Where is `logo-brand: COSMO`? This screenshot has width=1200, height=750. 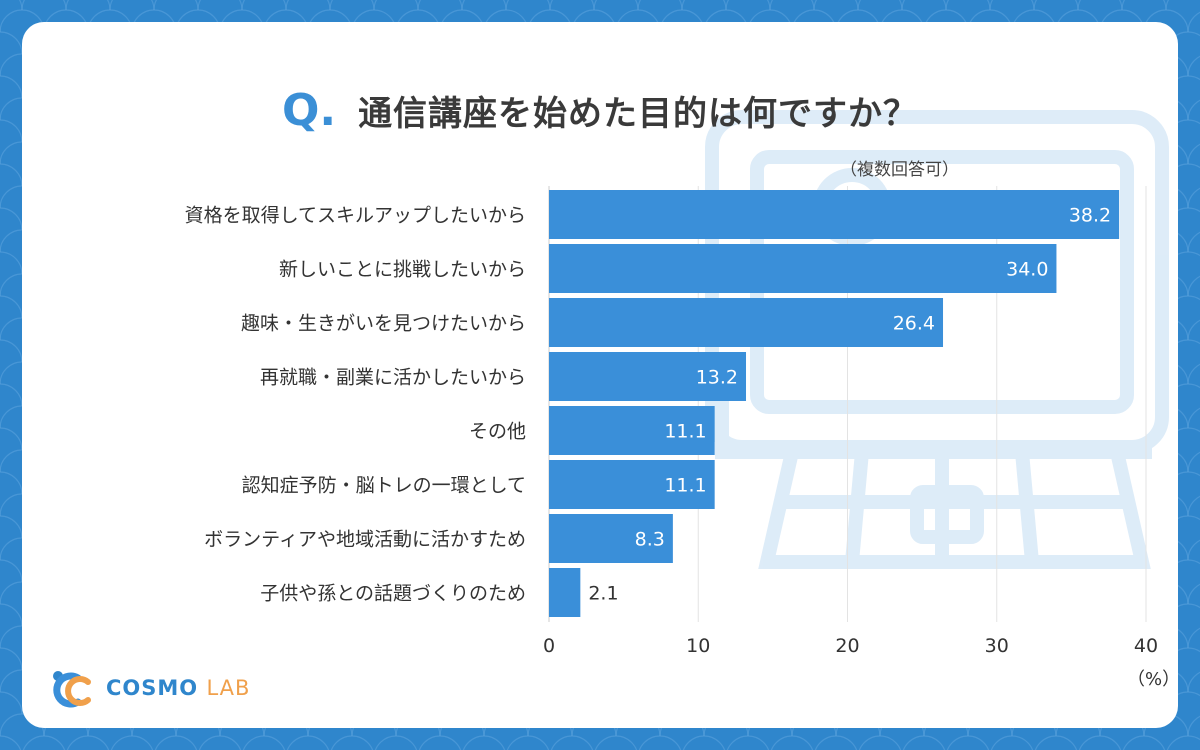 logo-brand: COSMO is located at coordinates (152, 688).